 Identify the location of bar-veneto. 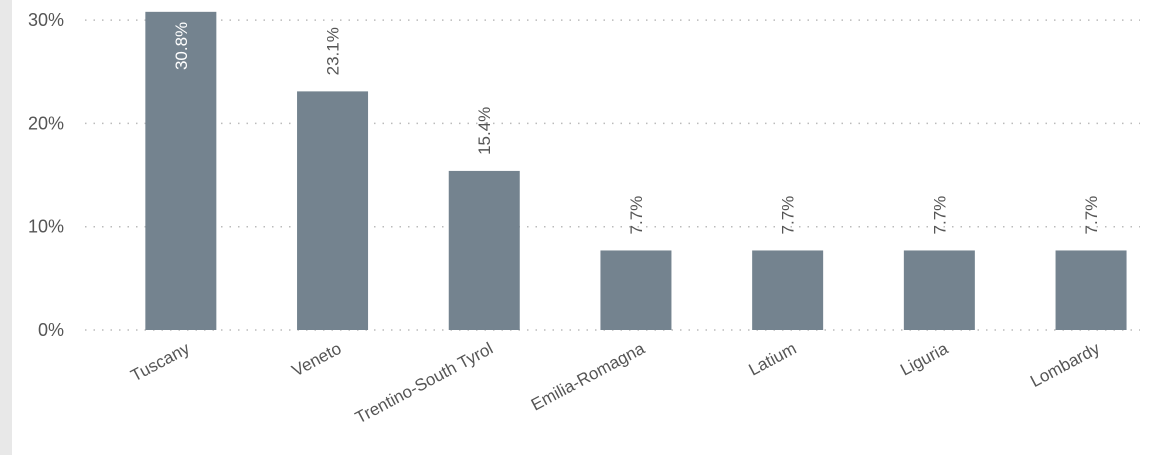
(333, 210).